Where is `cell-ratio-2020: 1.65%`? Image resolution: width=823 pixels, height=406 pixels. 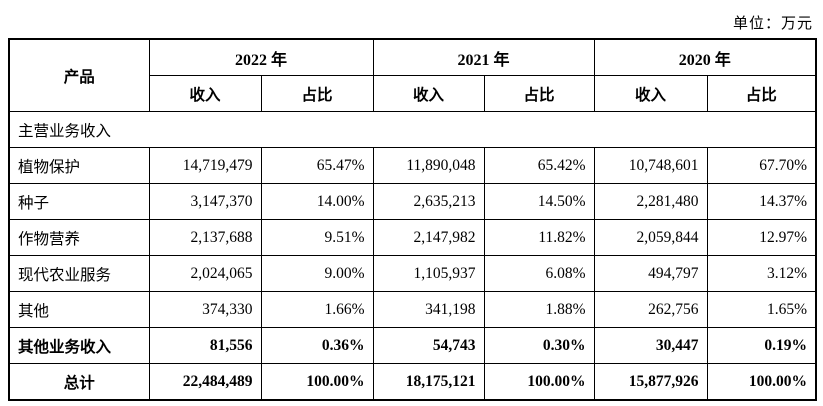 cell-ratio-2020: 1.65% is located at coordinates (761, 309).